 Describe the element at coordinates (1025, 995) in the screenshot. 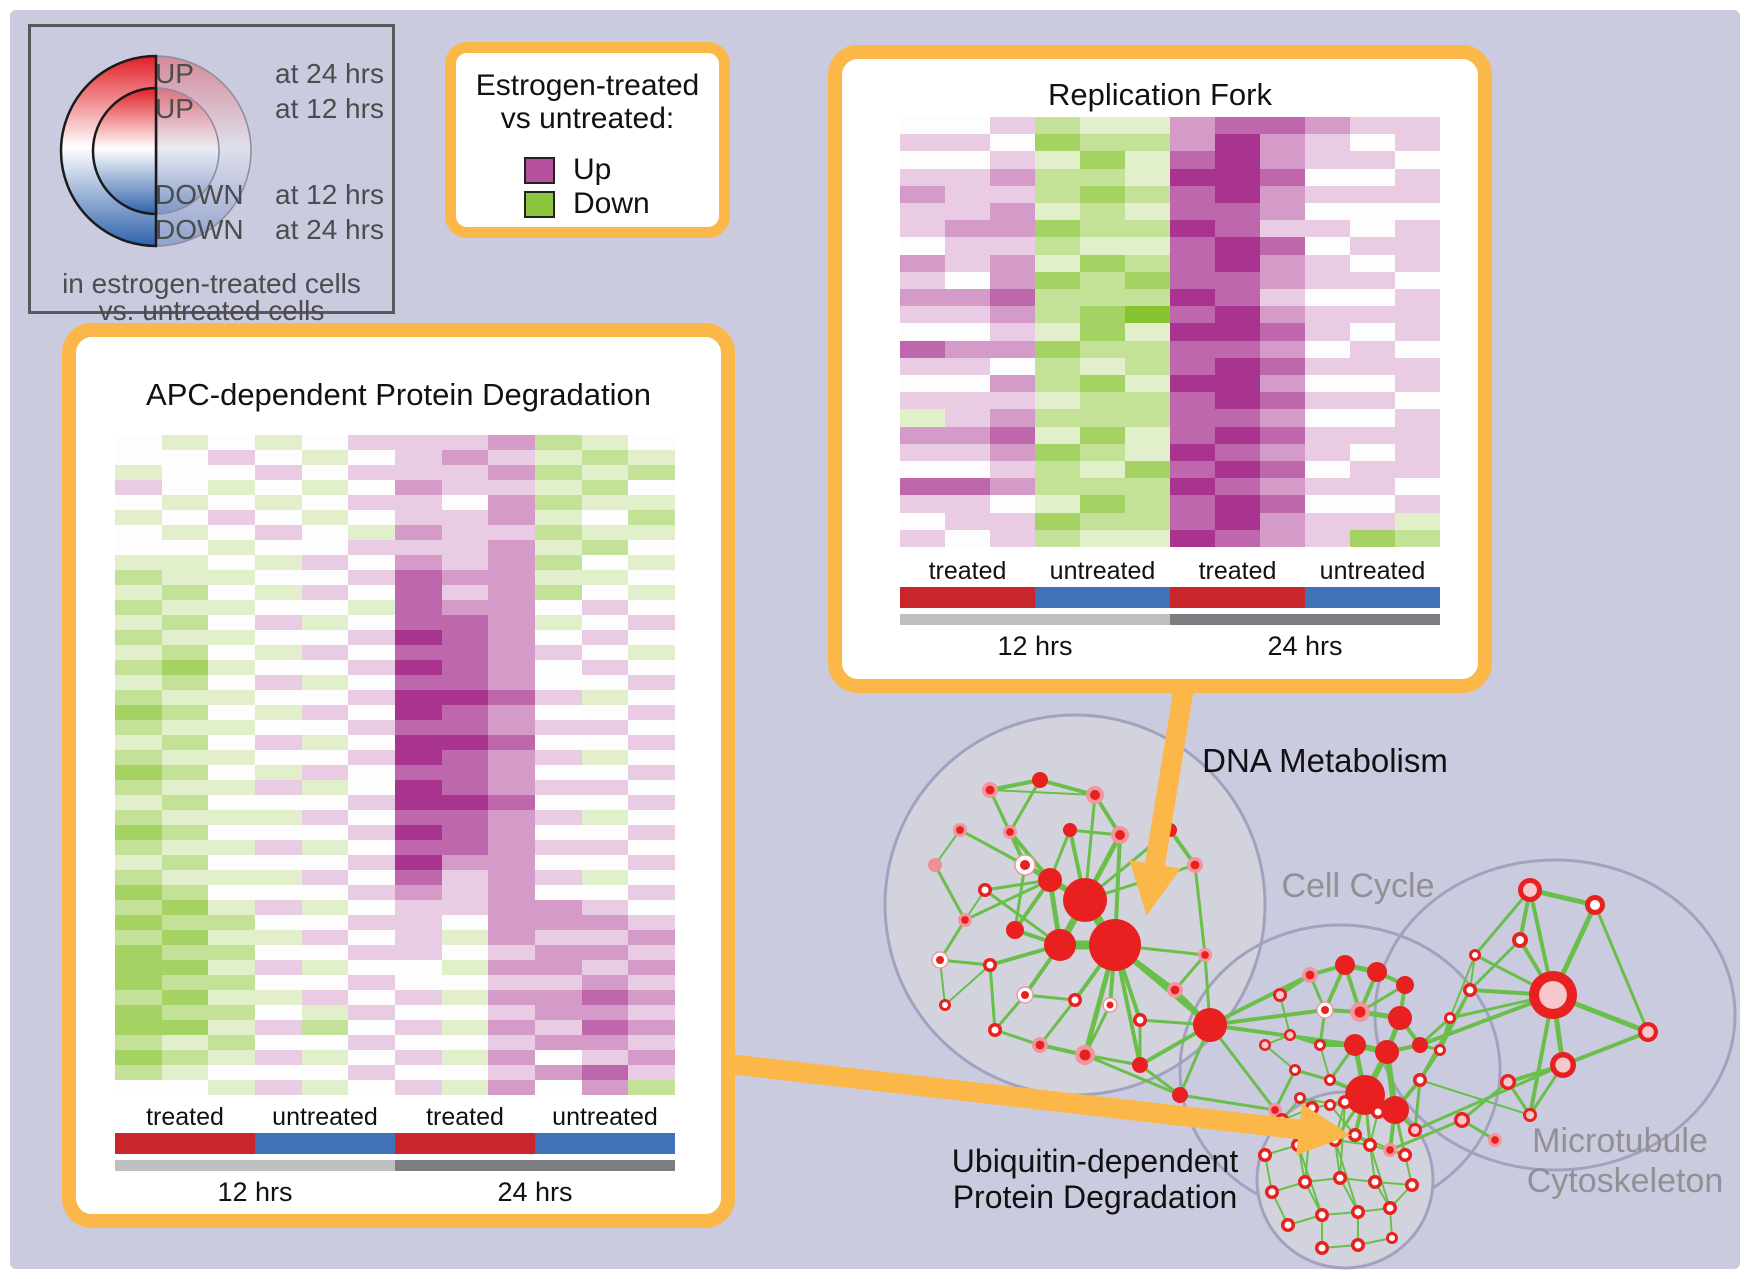

I see `gene-node-w` at that location.